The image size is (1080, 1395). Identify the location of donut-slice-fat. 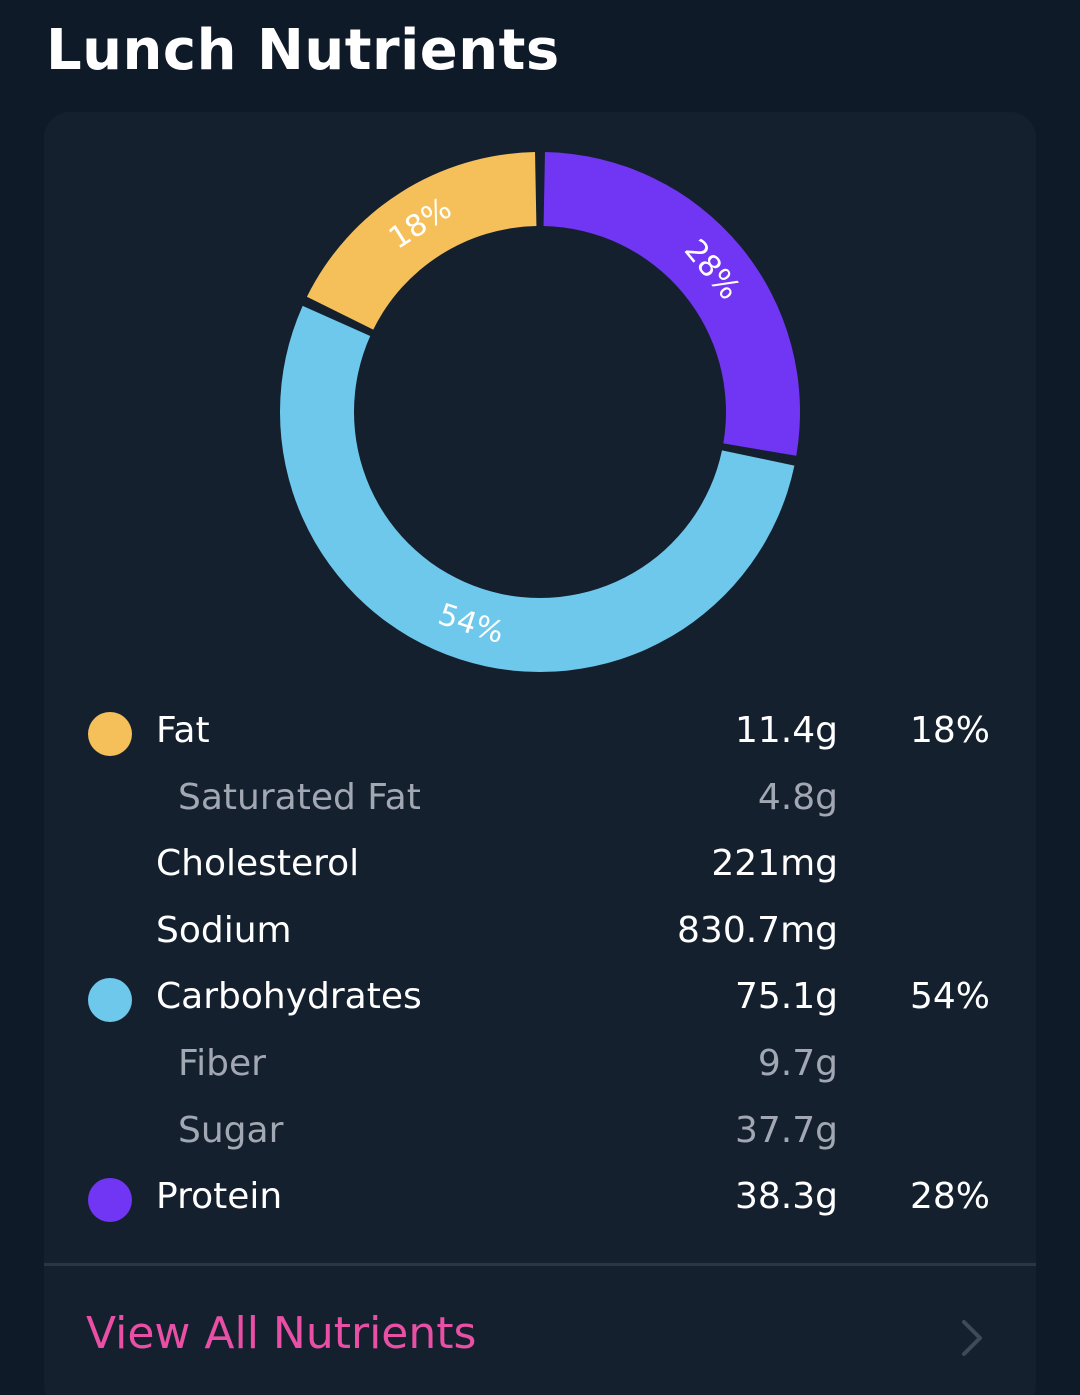
(421, 241).